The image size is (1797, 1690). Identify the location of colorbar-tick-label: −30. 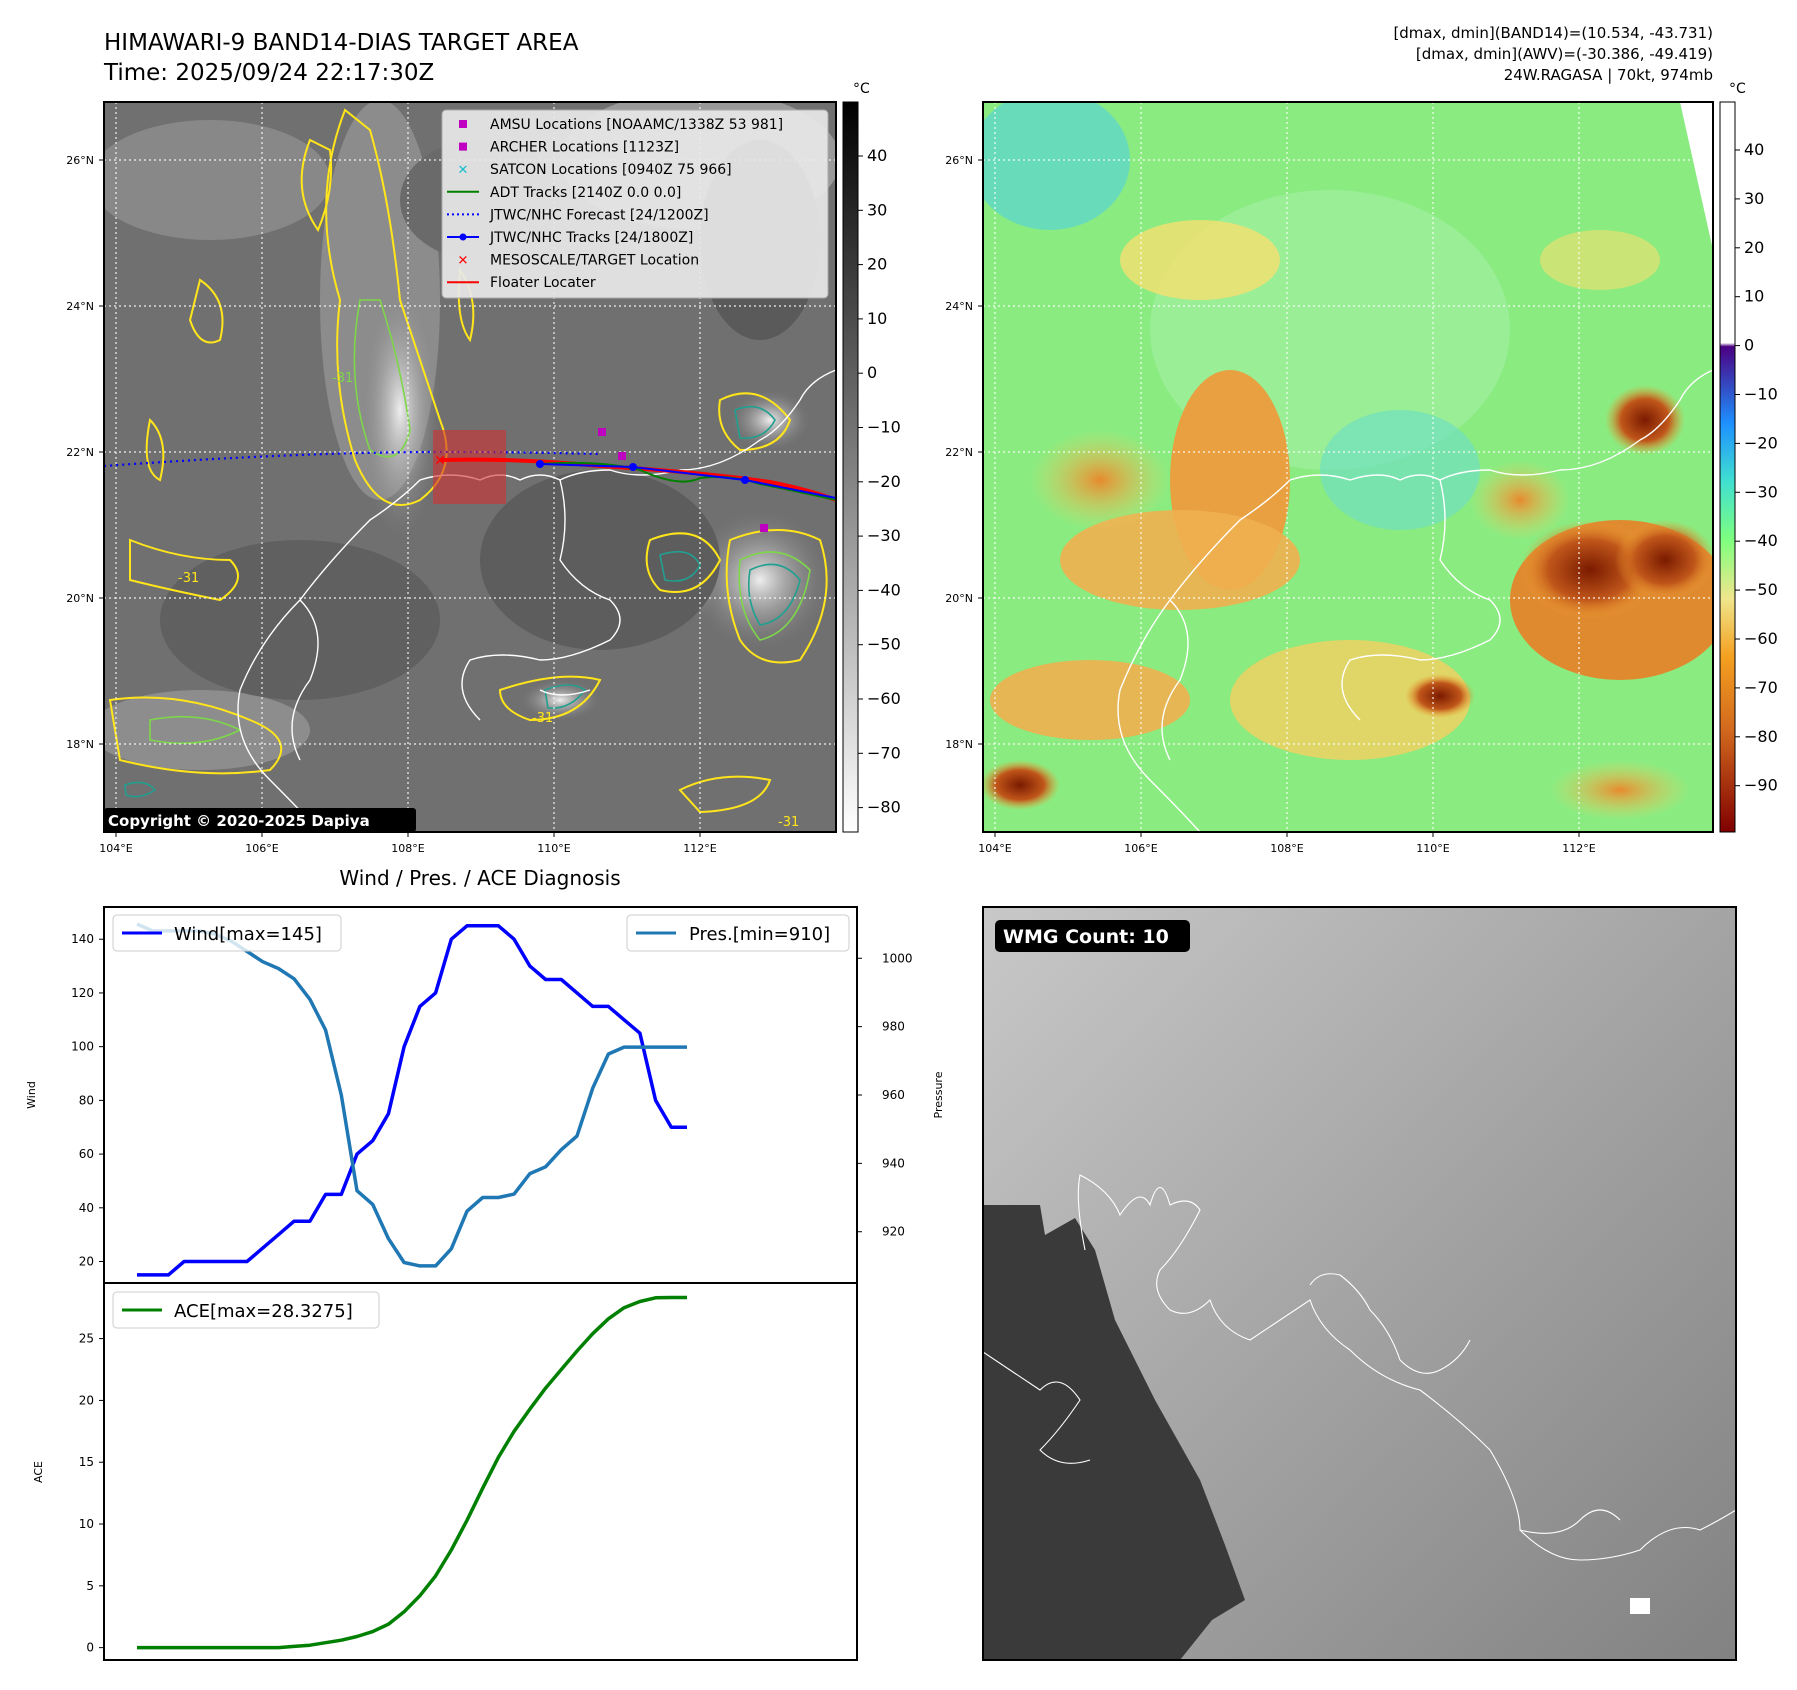
(1761, 491).